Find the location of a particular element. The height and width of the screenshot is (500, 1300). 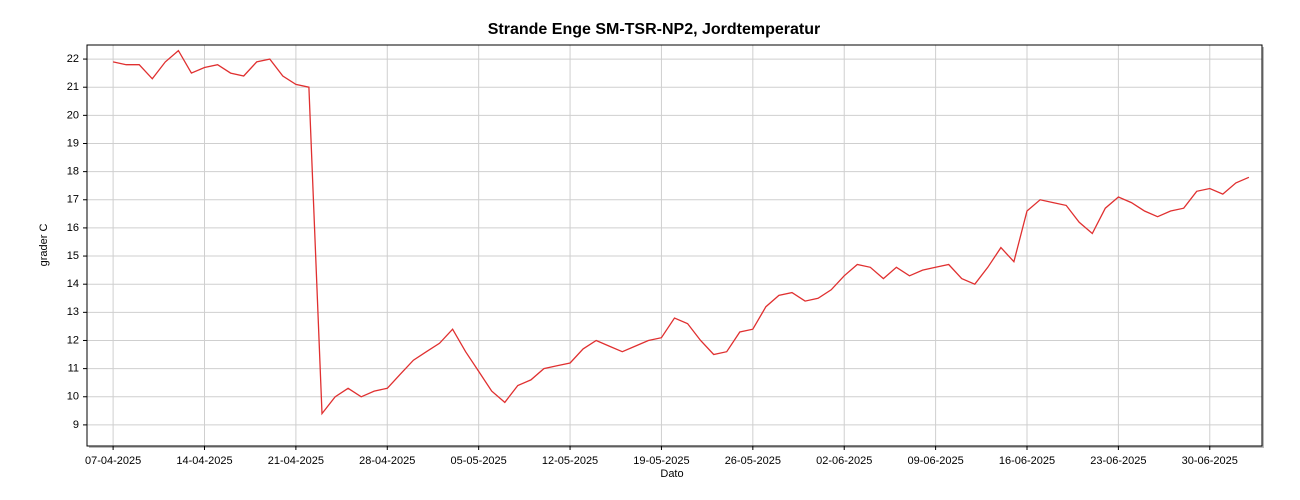

x-tick-label: 19-05-2025 is located at coordinates (661, 461).